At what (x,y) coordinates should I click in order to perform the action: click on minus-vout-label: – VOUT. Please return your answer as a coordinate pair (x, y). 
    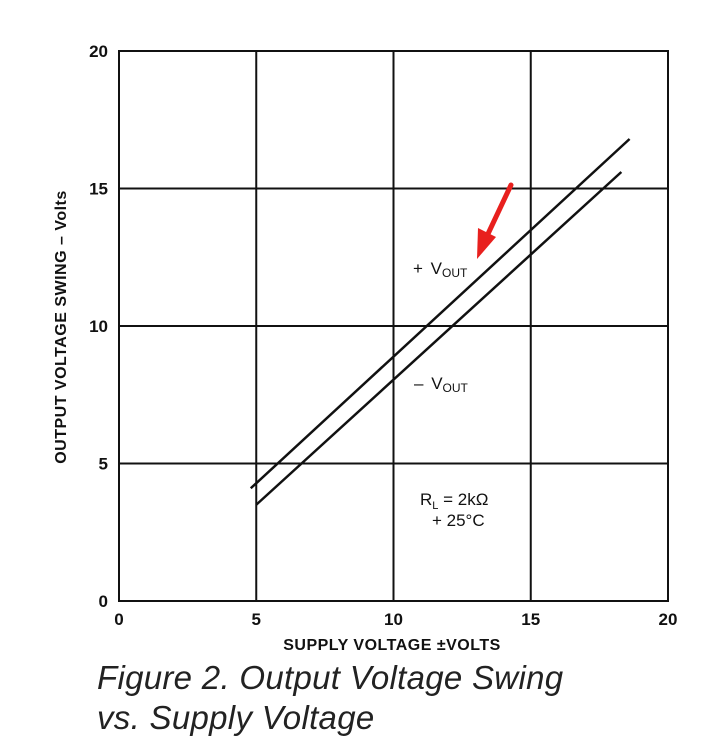
    Looking at the image, I should click on (441, 384).